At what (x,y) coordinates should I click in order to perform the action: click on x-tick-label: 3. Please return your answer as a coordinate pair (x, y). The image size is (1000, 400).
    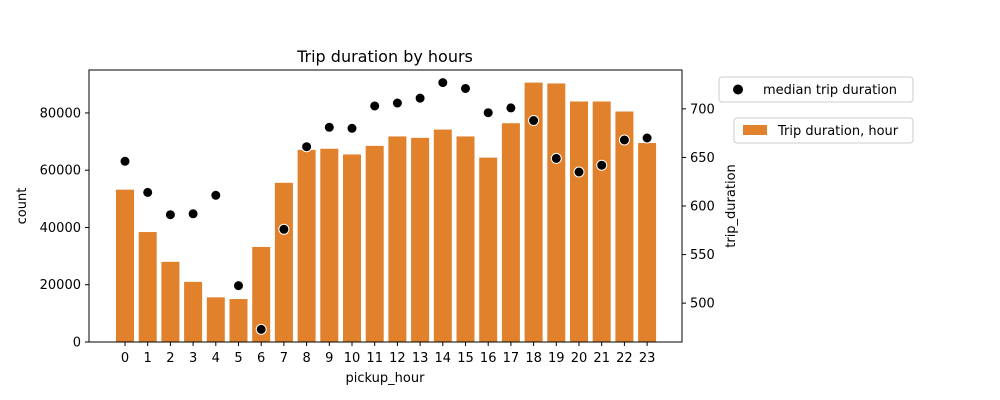
    Looking at the image, I should click on (193, 358).